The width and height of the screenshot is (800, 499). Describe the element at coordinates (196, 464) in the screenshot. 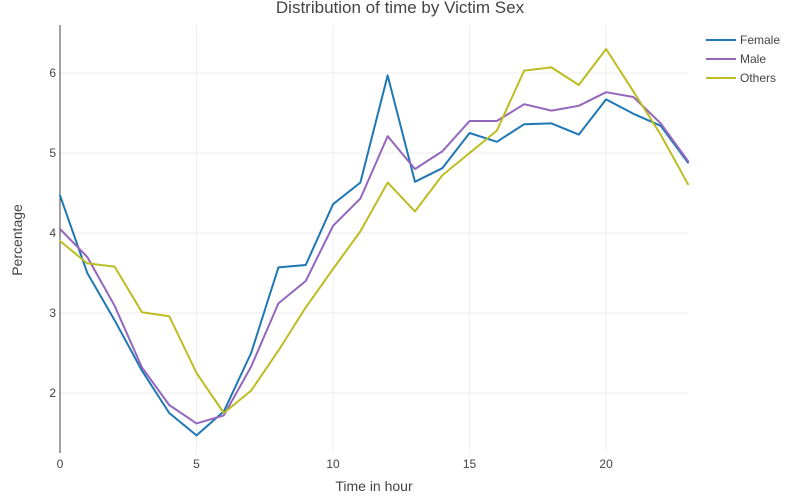

I see `x-tick-label: 5` at that location.